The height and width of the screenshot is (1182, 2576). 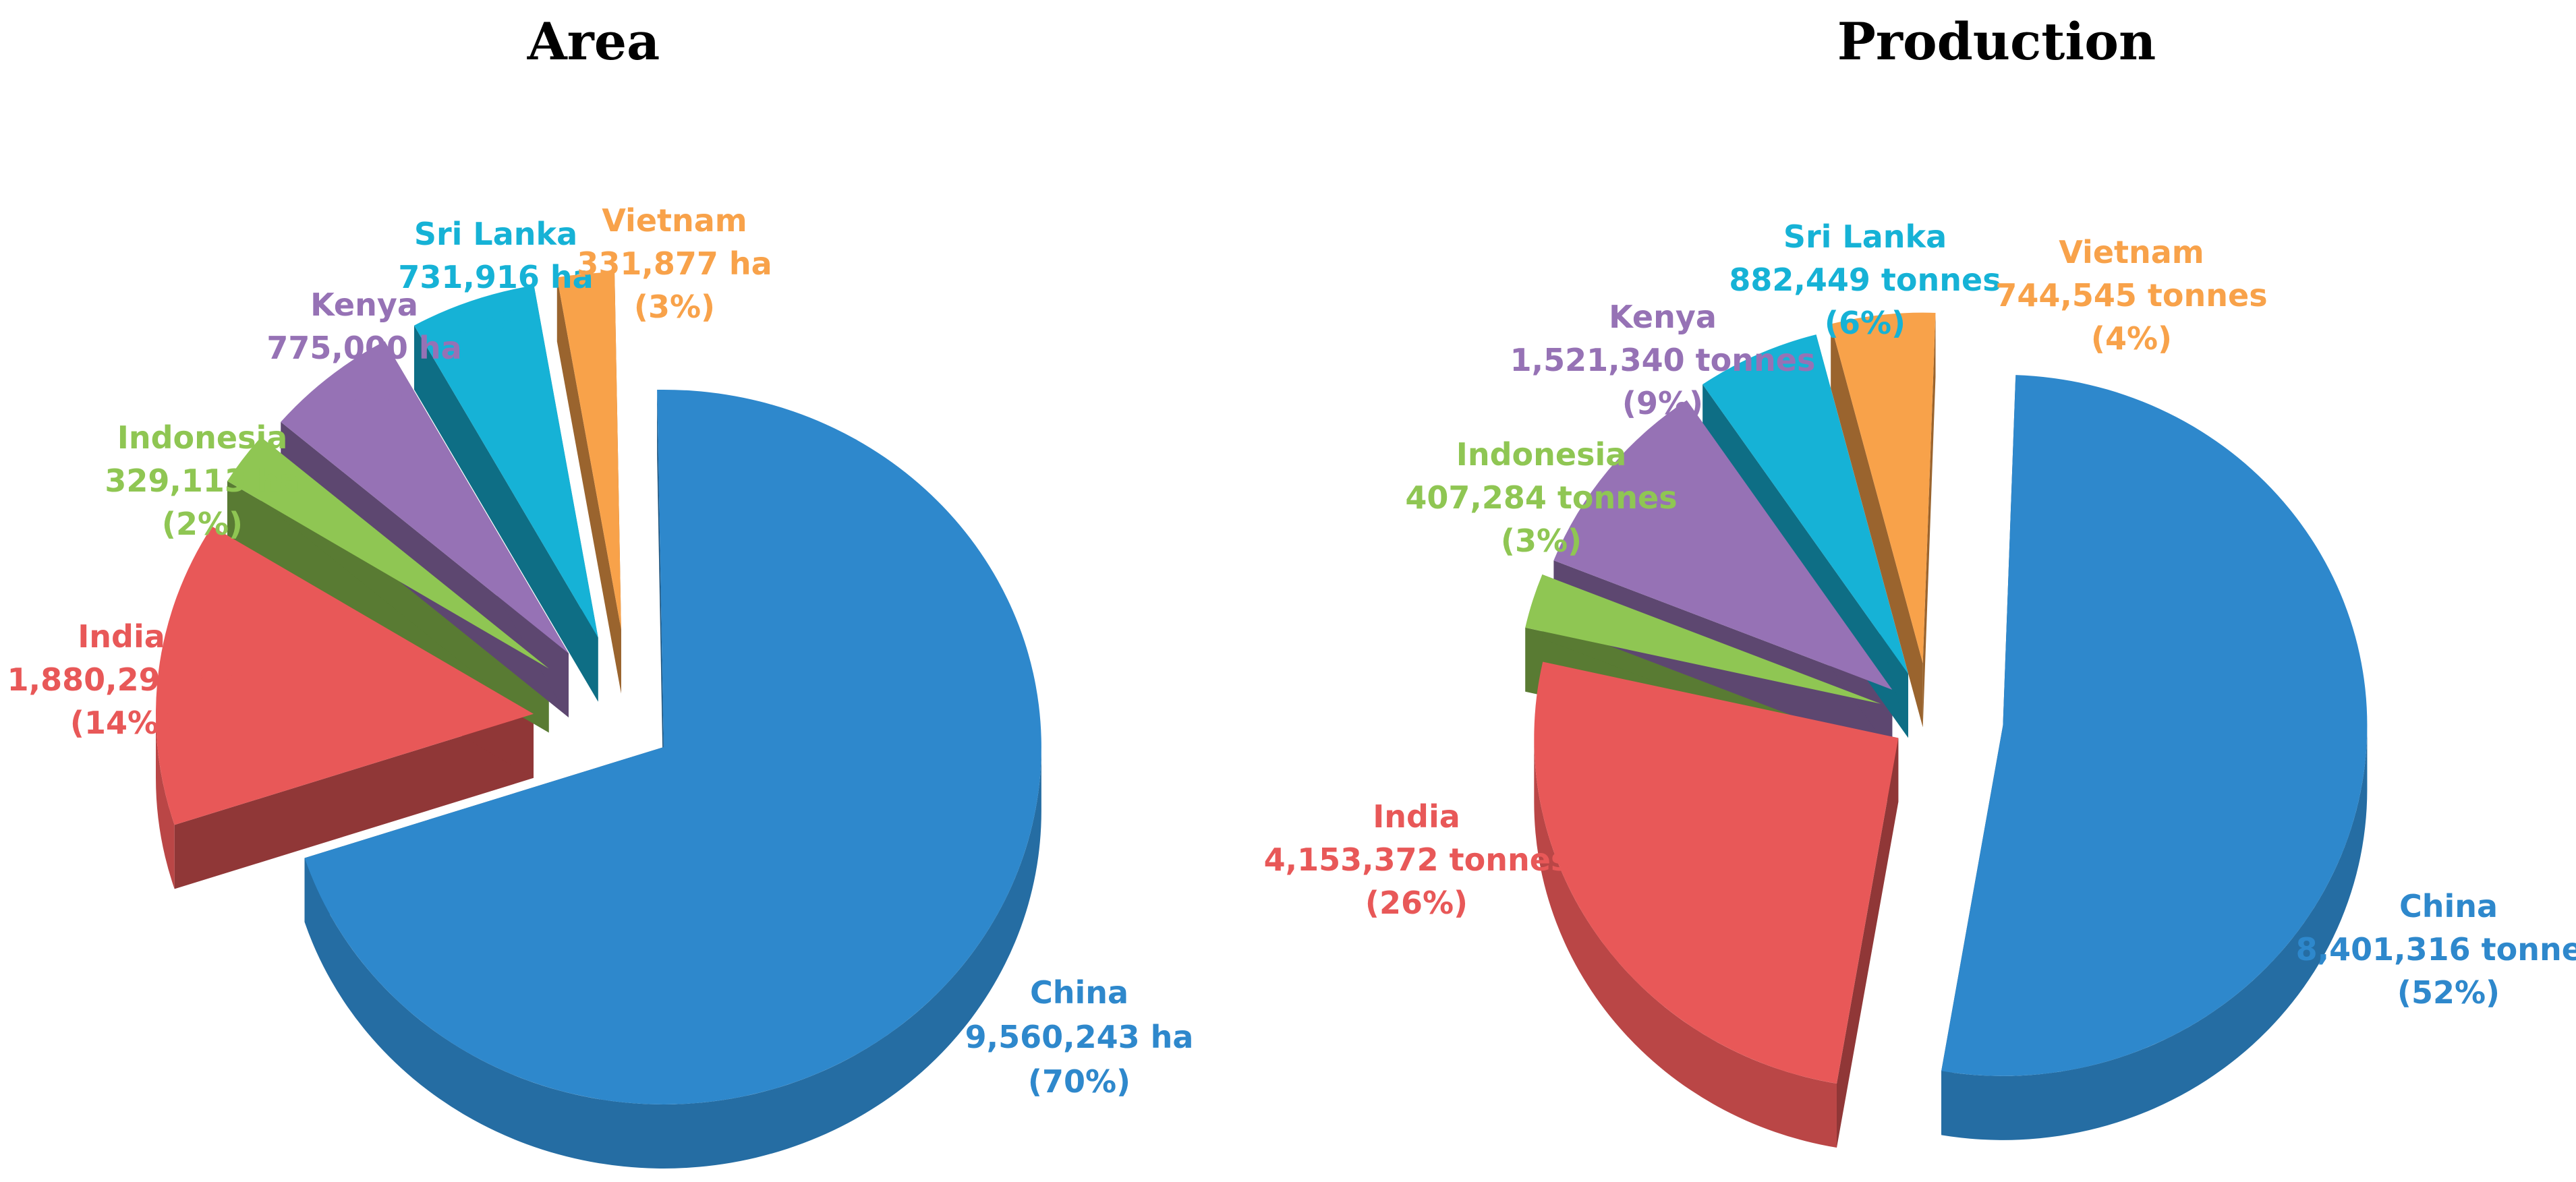 I want to click on pie0-label-china-label: China, so click(x=1079, y=992).